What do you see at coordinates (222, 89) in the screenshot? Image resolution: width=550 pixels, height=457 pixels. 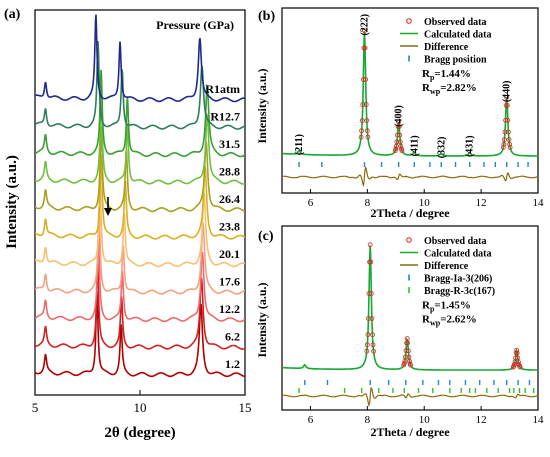 I see `pressure-label: R1atm` at bounding box center [222, 89].